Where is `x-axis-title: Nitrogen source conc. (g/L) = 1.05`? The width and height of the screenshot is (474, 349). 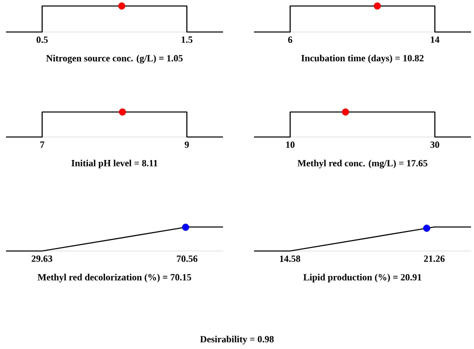 x-axis-title: Nitrogen source conc. (g/L) = 1.05 is located at coordinates (114, 59).